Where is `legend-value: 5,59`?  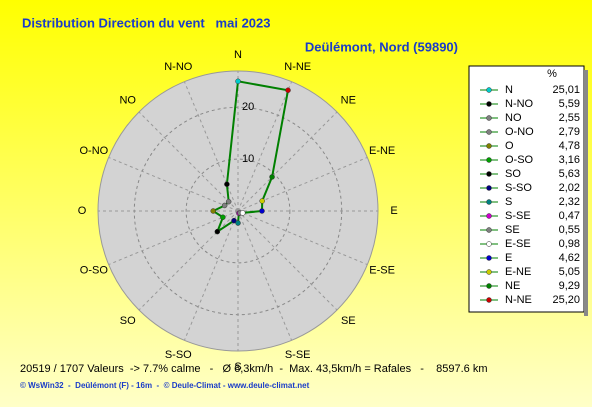
legend-value: 5,59 is located at coordinates (569, 104).